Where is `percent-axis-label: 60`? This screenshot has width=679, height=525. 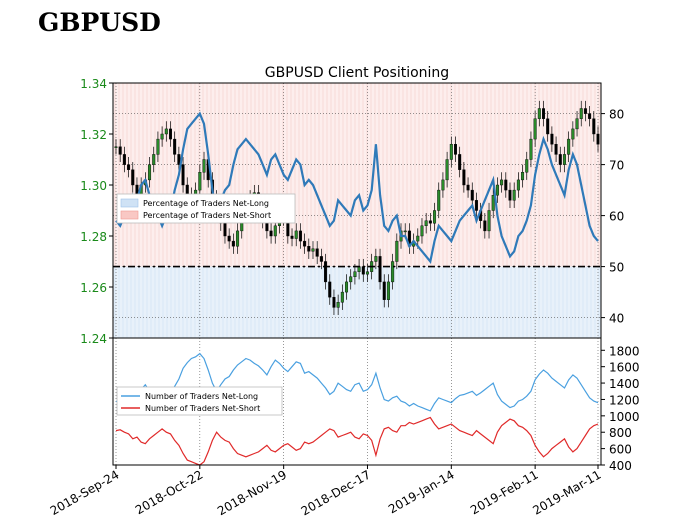
percent-axis-label: 60 is located at coordinates (616, 217).